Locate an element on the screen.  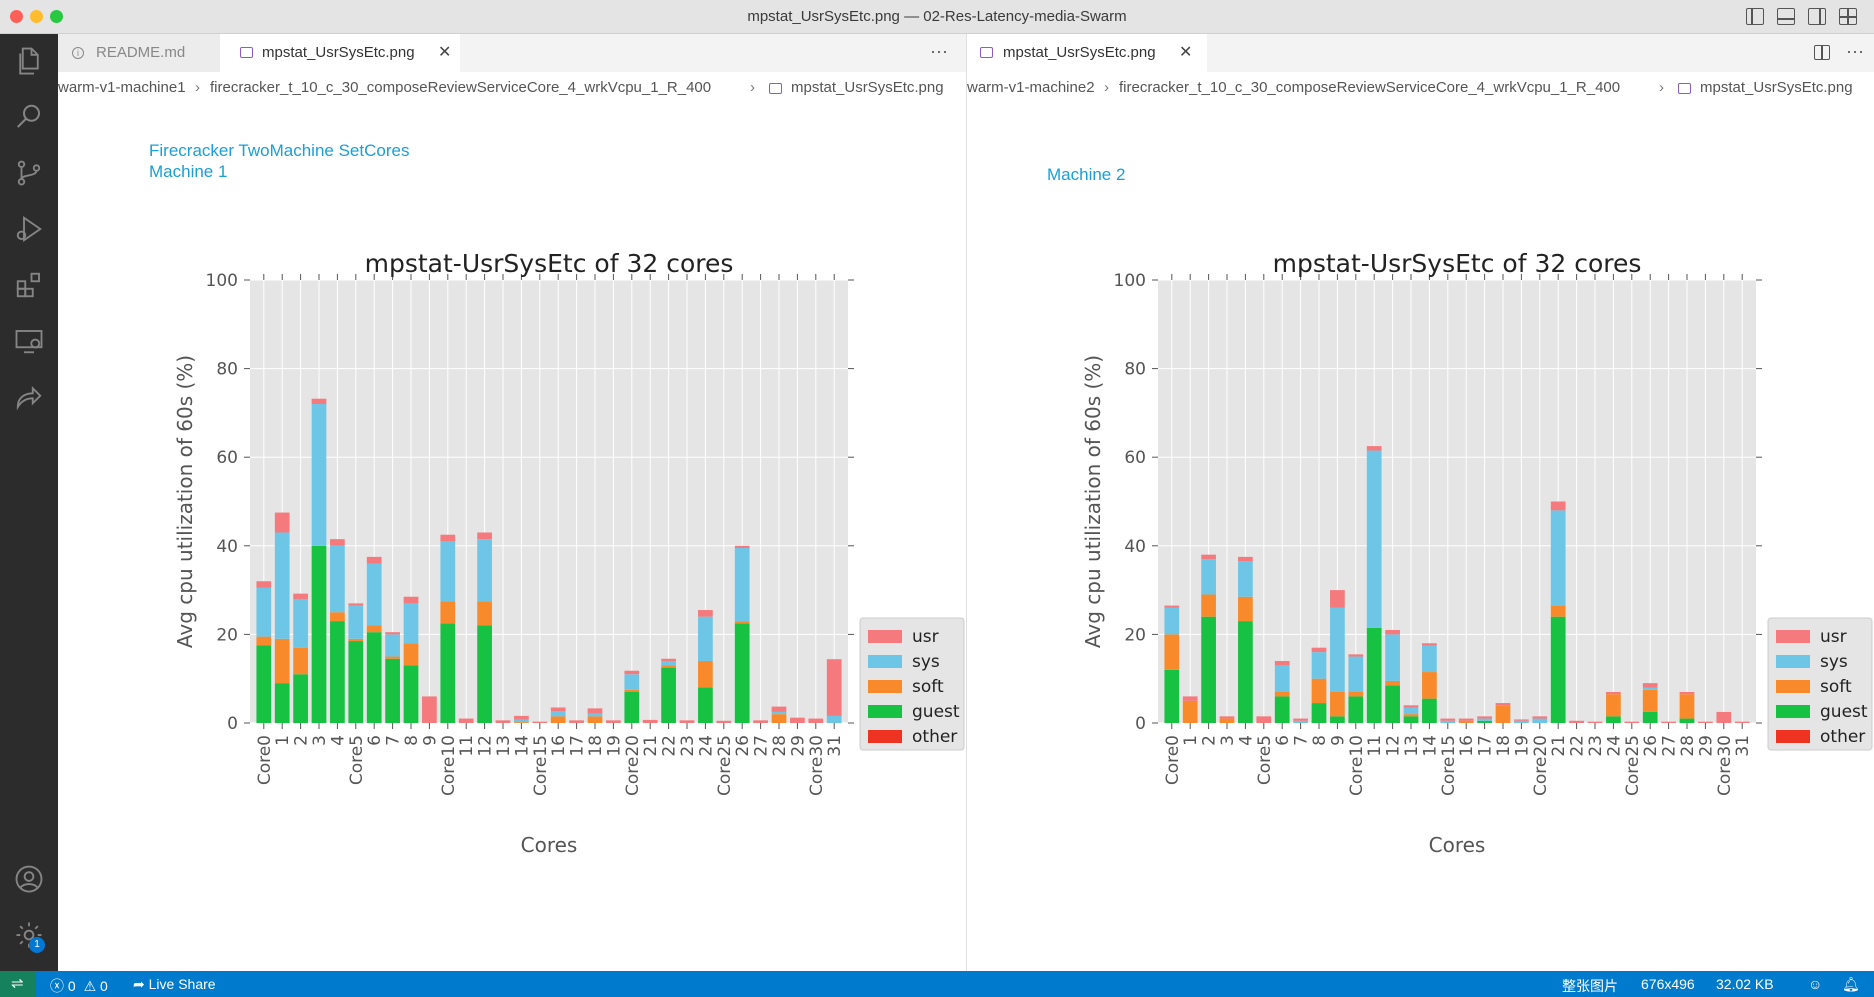
error-icon: ⓧ is located at coordinates (57, 986).